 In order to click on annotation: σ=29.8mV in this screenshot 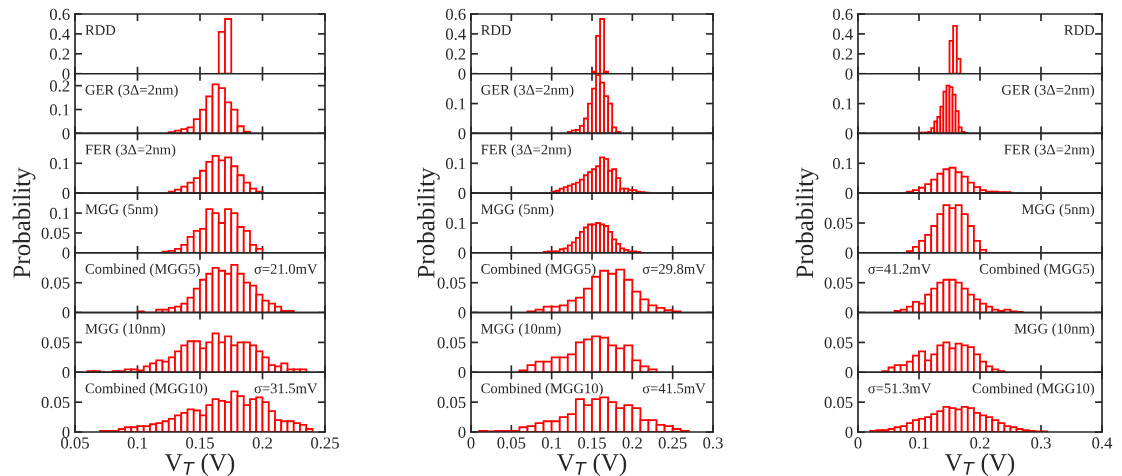, I will do `click(674, 269)`.